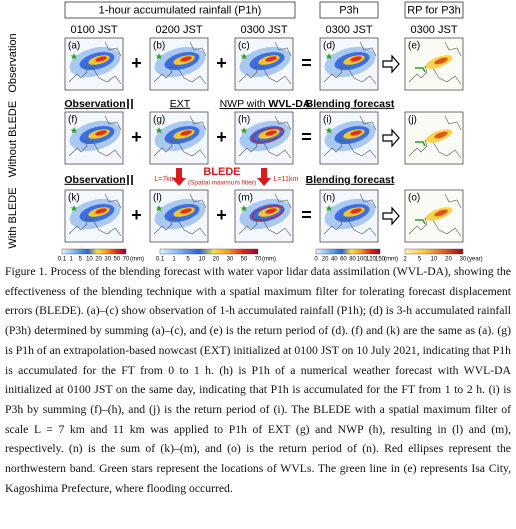 This screenshot has width=516, height=529. What do you see at coordinates (178, 30) in the screenshot?
I see `time-label: 0200 JST` at bounding box center [178, 30].